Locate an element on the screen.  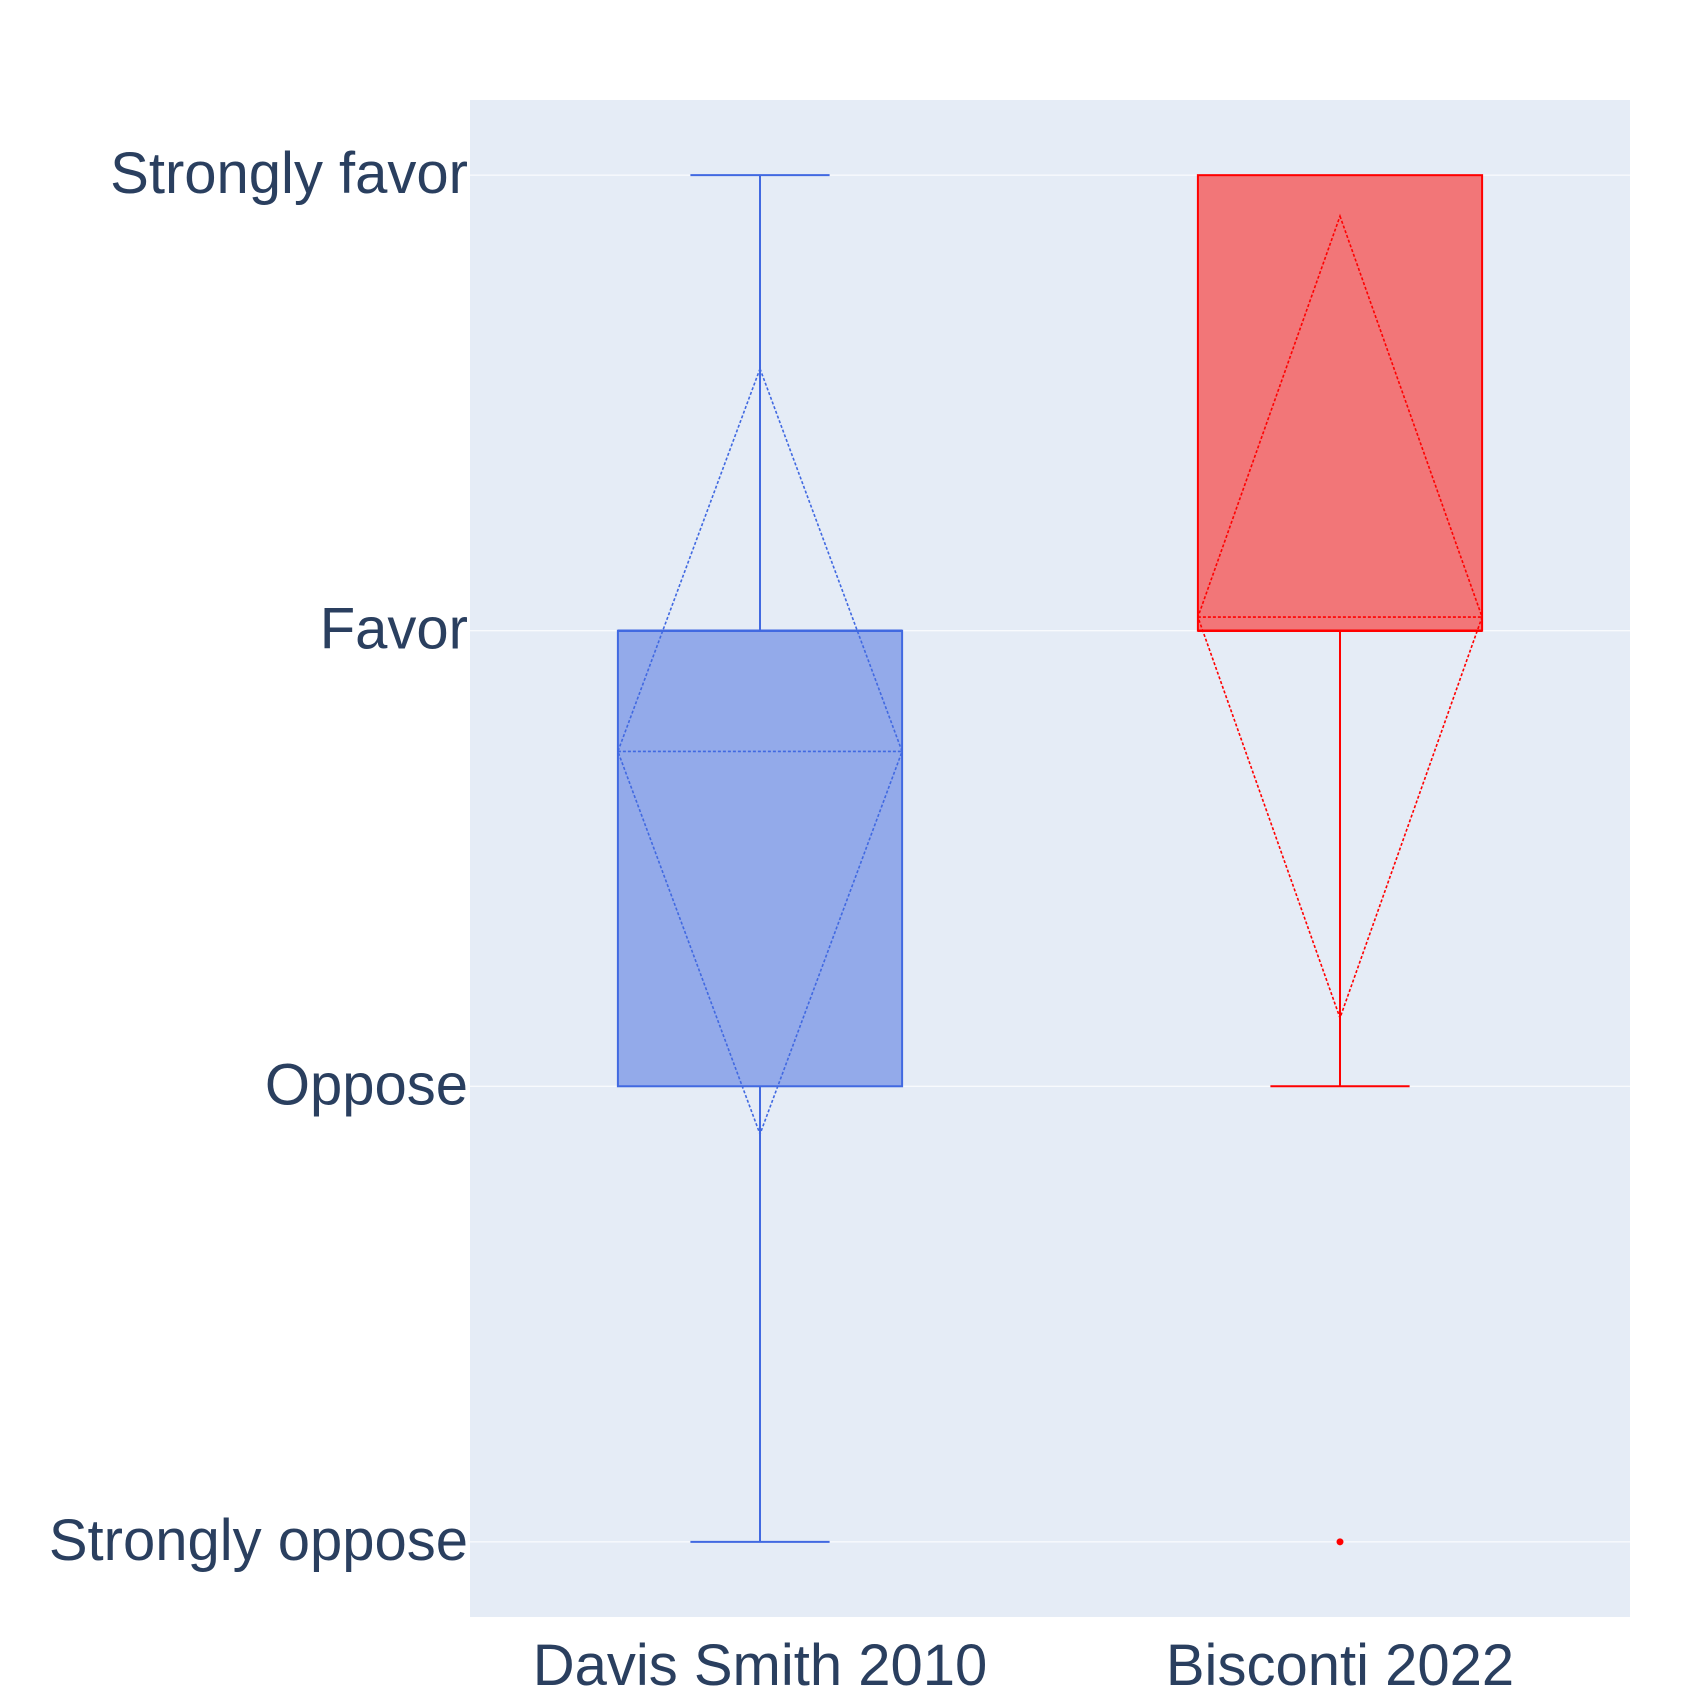
outlier-point is located at coordinates (1340, 1542).